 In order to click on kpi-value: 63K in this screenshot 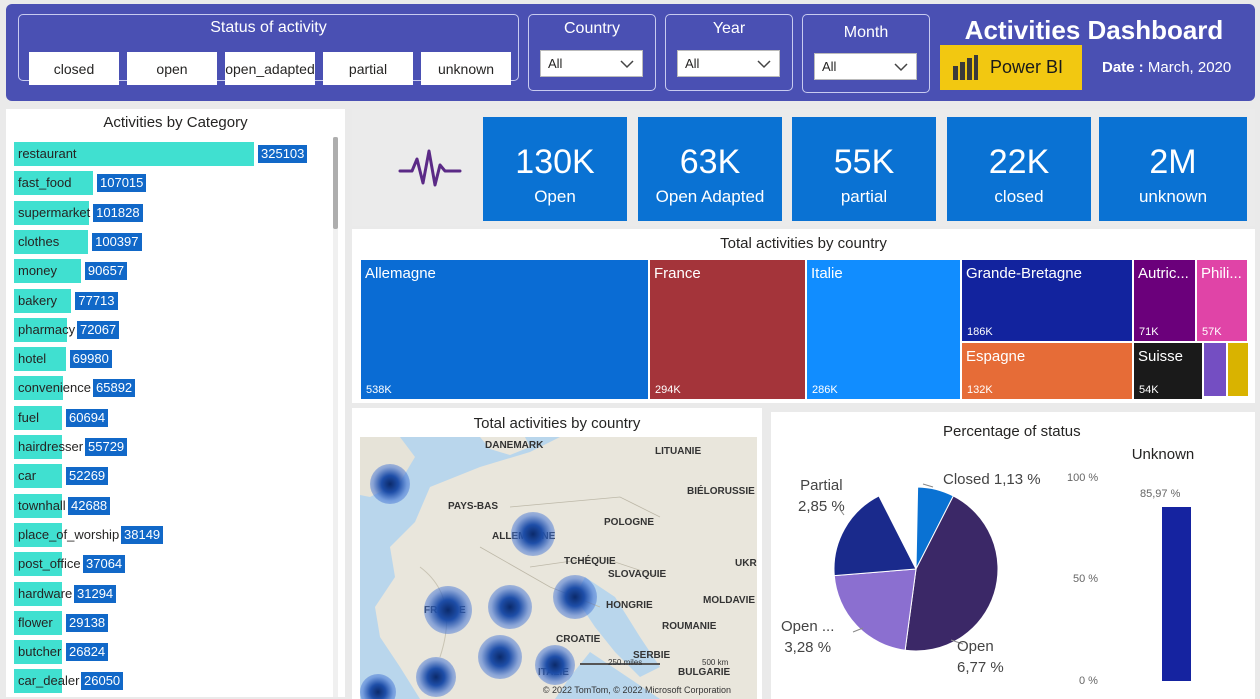, I will do `click(710, 162)`.